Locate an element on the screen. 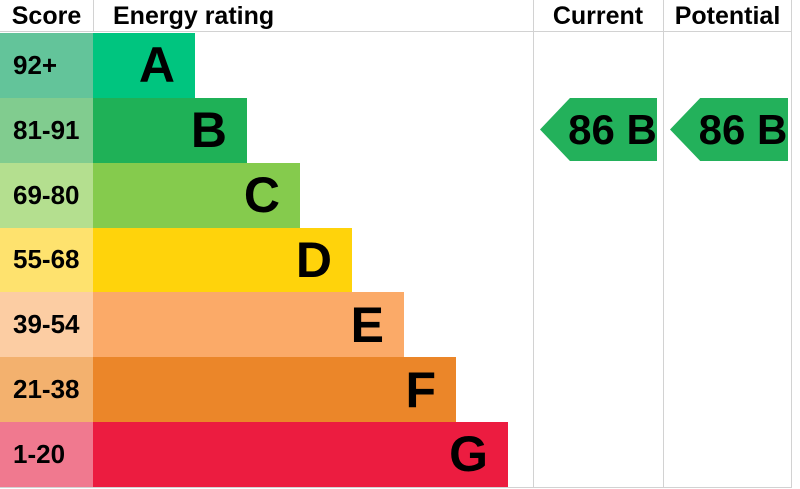 The height and width of the screenshot is (489, 800). score-range-f: 21-38 is located at coordinates (46, 390).